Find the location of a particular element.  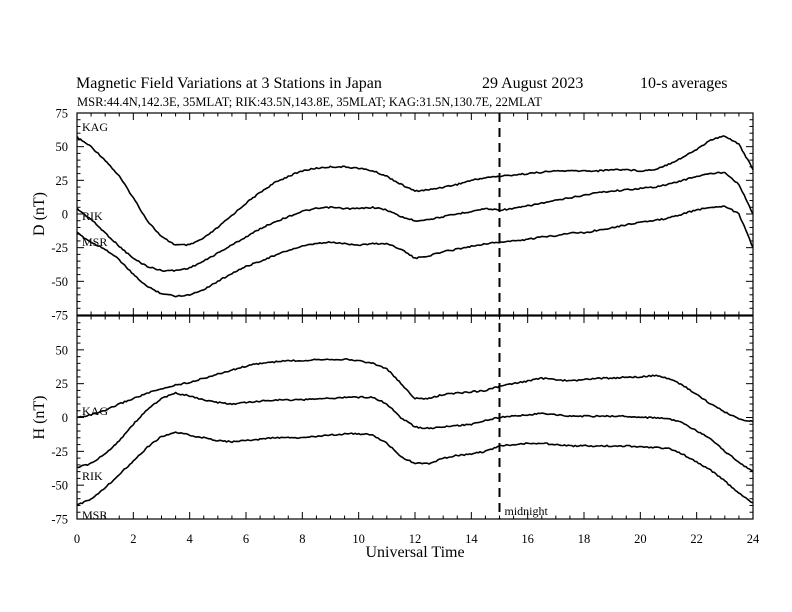

x-tick-label: 24 is located at coordinates (753, 539).